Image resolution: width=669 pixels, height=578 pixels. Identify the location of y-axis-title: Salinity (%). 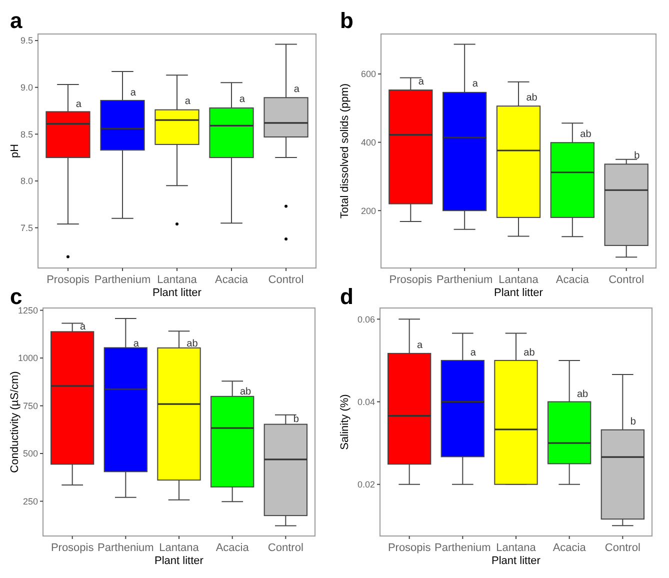
(345, 422).